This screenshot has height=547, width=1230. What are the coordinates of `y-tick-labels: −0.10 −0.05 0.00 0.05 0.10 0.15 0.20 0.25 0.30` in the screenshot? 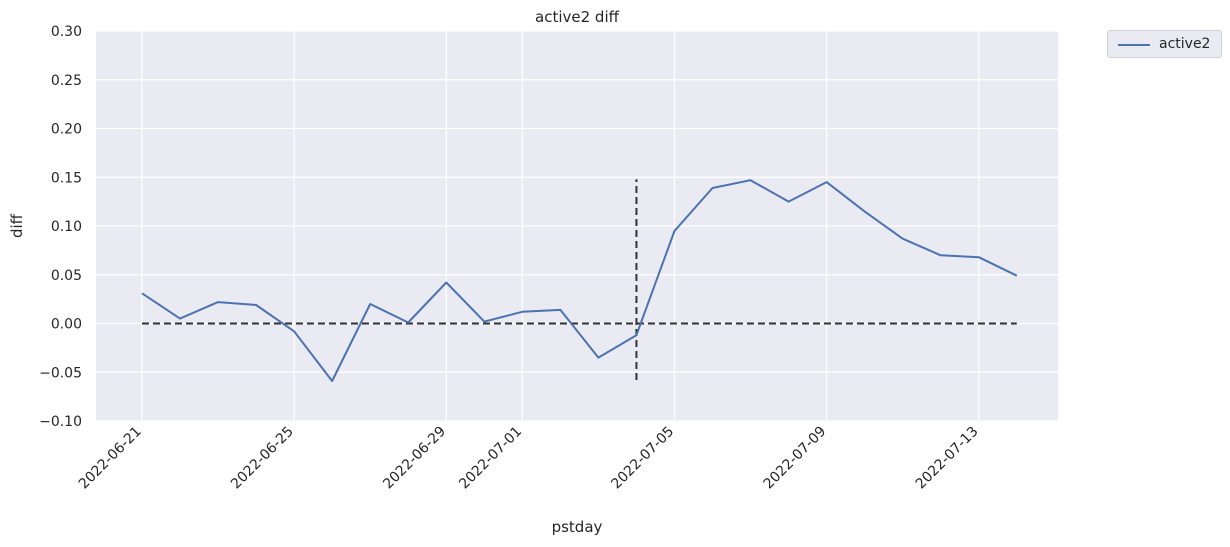 It's located at (60, 227).